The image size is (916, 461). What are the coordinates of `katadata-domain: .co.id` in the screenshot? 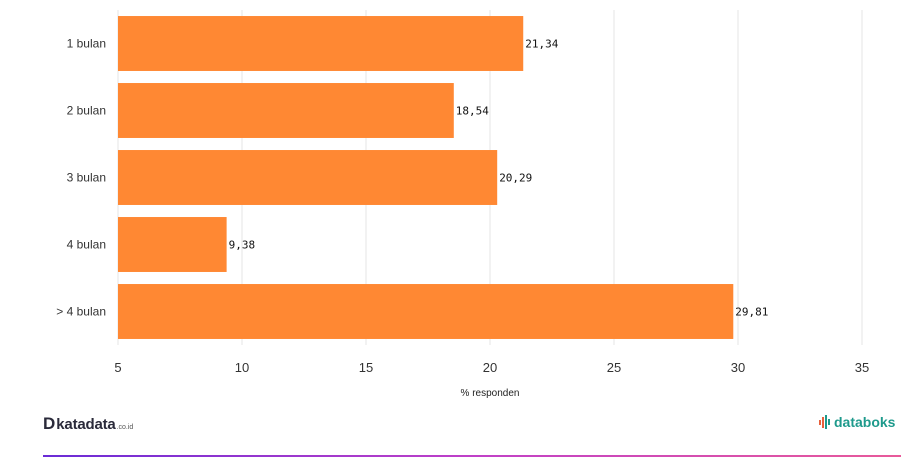 It's located at (125, 427).